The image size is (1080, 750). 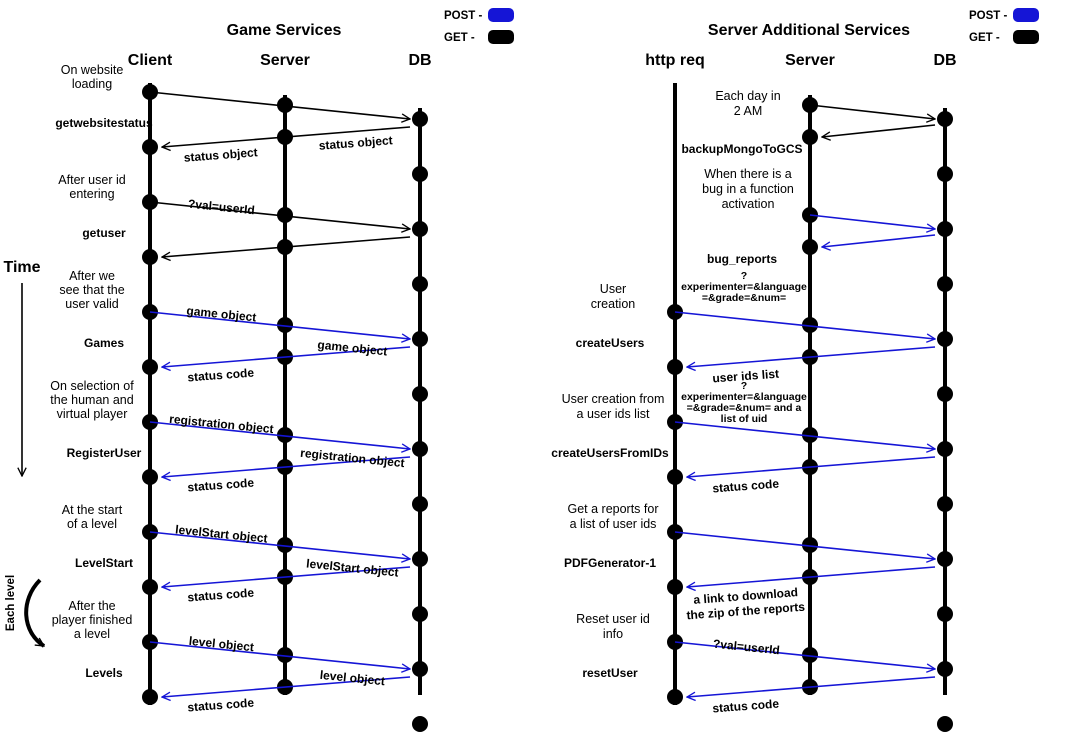 What do you see at coordinates (610, 673) in the screenshot?
I see `function-name: resetUser` at bounding box center [610, 673].